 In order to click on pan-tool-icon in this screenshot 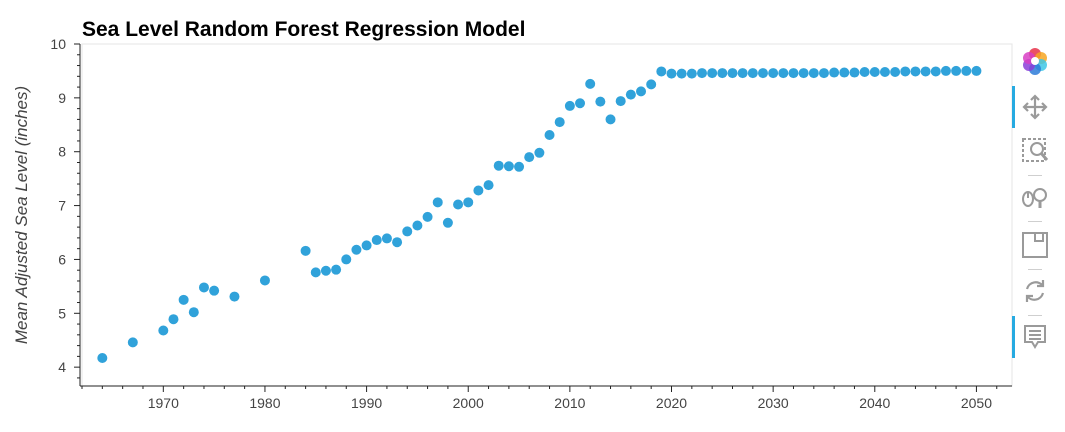, I will do `click(1032, 107)`.